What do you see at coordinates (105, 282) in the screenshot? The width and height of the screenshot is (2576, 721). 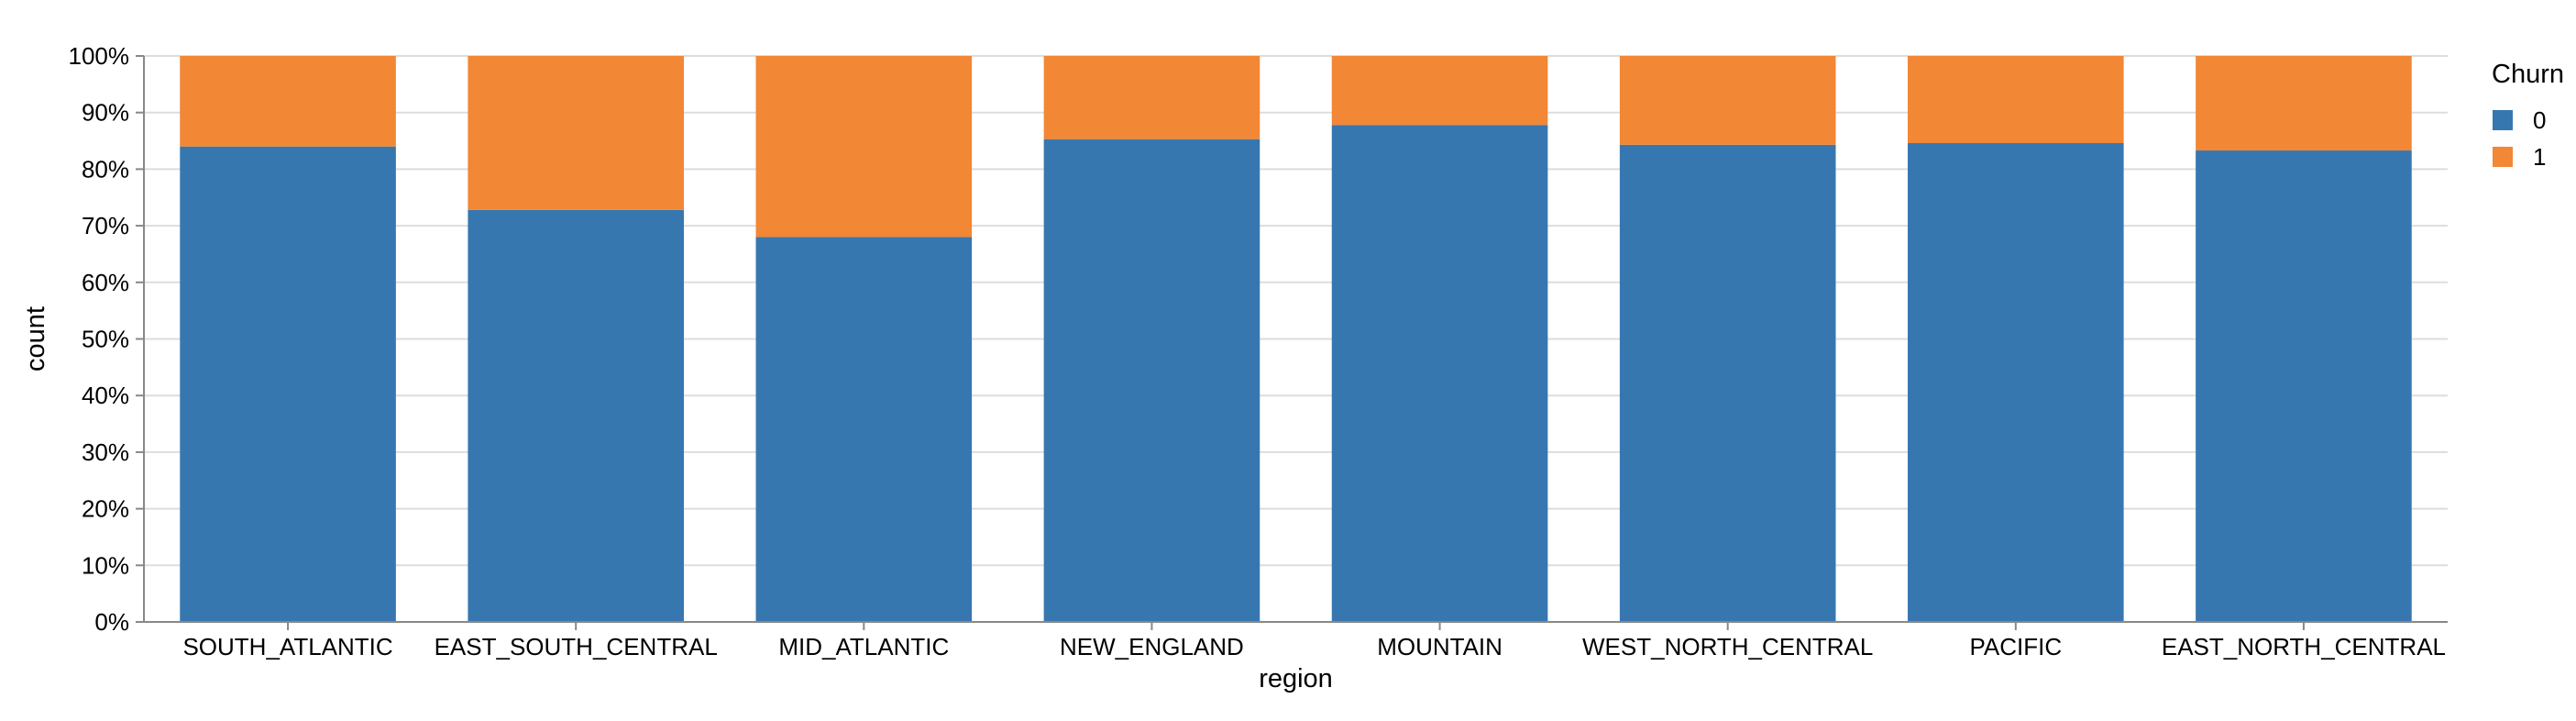 I see `y-tick-label: 60%` at bounding box center [105, 282].